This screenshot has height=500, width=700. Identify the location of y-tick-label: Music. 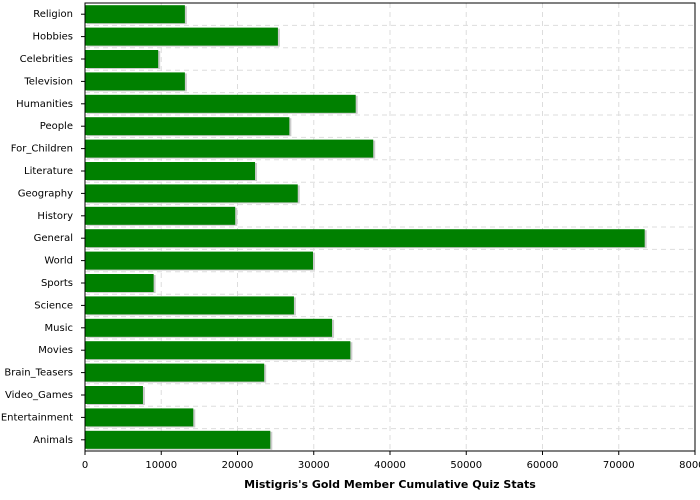
(59, 328).